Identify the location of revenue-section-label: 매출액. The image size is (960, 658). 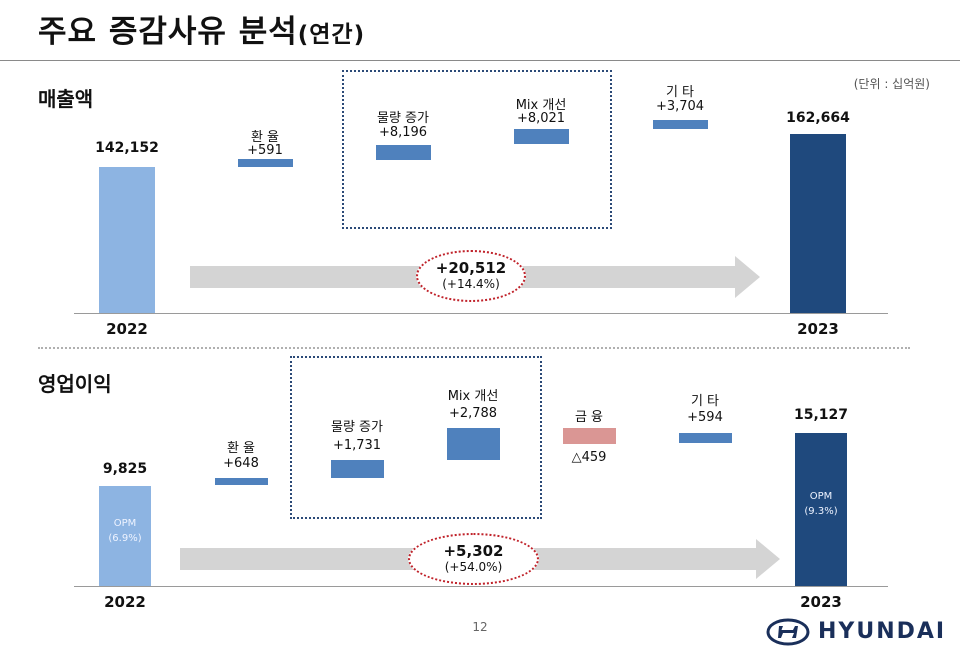
(66, 99).